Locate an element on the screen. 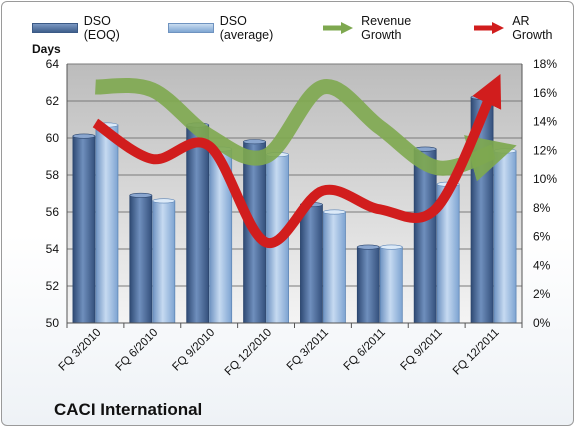  y-axis-title: Days is located at coordinates (46, 49).